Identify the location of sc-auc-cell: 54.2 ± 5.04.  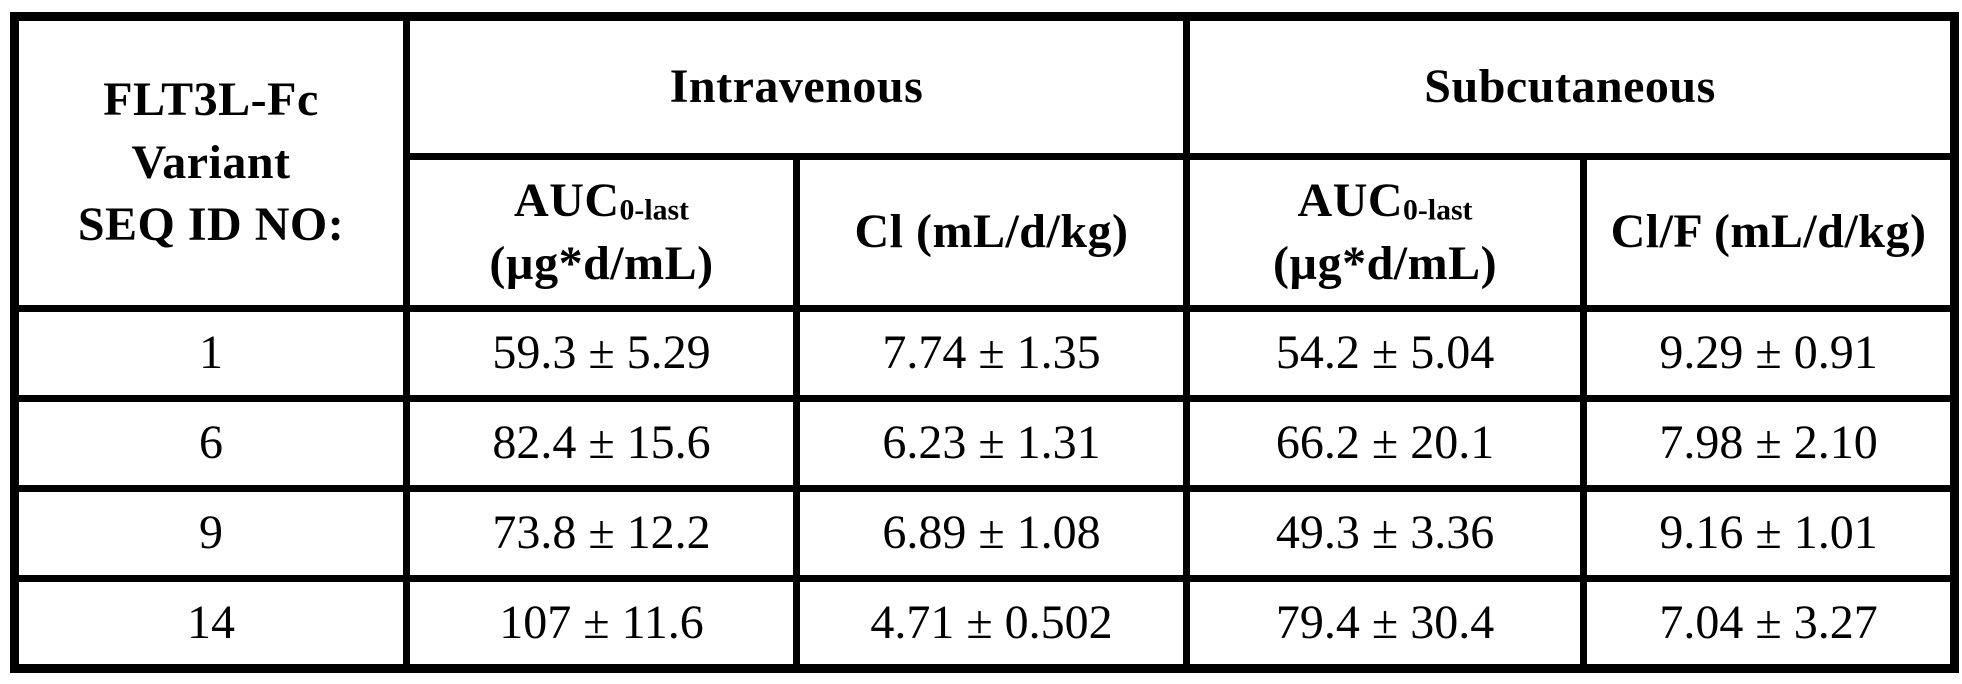
(1385, 353).